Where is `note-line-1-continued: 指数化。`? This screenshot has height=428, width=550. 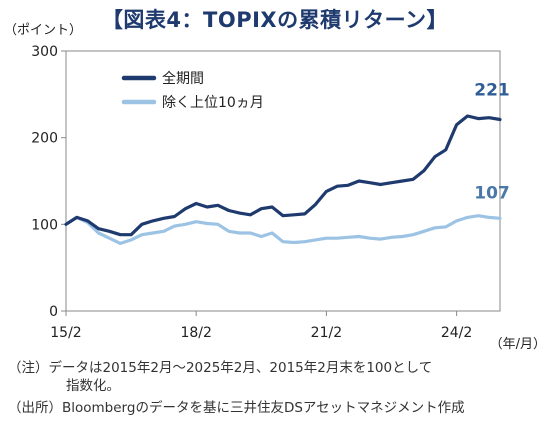 note-line-1-continued: 指数化。 is located at coordinates (93, 386).